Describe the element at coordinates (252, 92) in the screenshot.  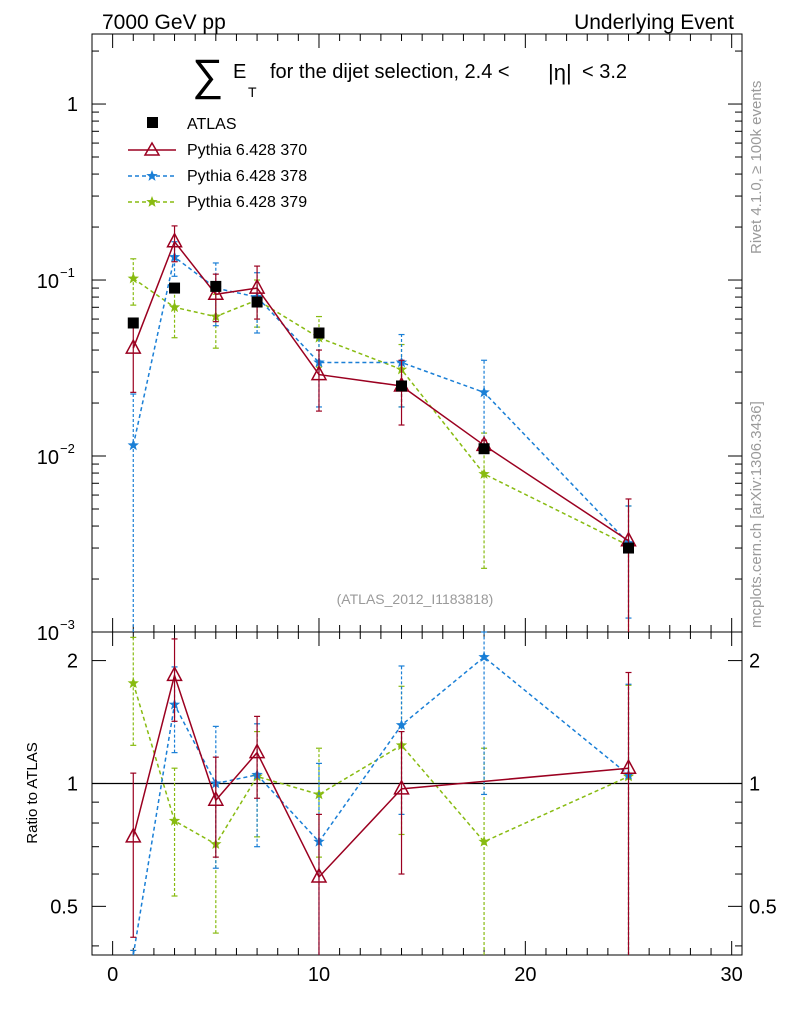
I see `title-t-subscript: T` at that location.